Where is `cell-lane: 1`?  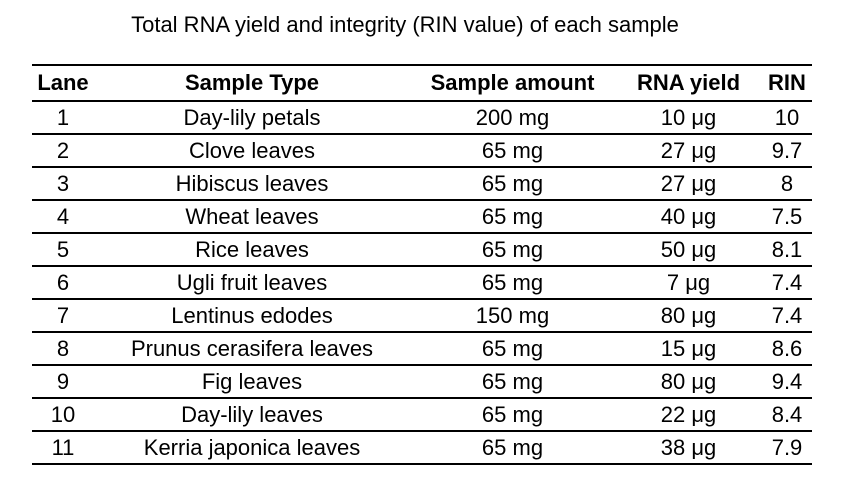 cell-lane: 1 is located at coordinates (63, 118).